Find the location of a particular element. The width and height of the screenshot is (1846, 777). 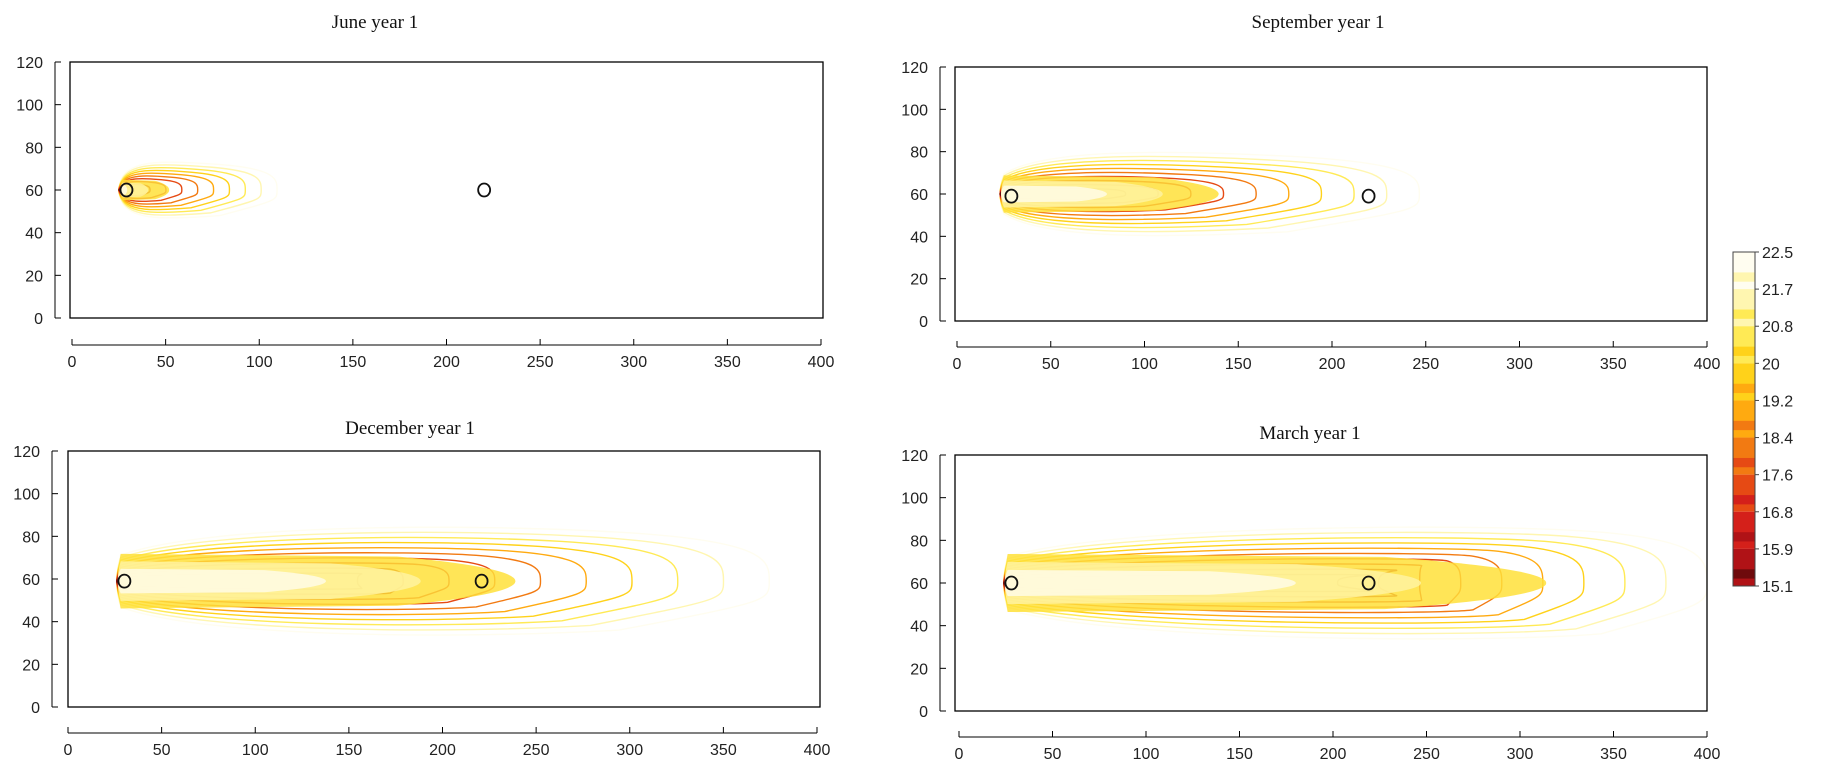

colorbar: 22.5 21.7 20.8 20 19.2 18.4 17.6 16.8 15.9 15.1 is located at coordinates (1762, 420).